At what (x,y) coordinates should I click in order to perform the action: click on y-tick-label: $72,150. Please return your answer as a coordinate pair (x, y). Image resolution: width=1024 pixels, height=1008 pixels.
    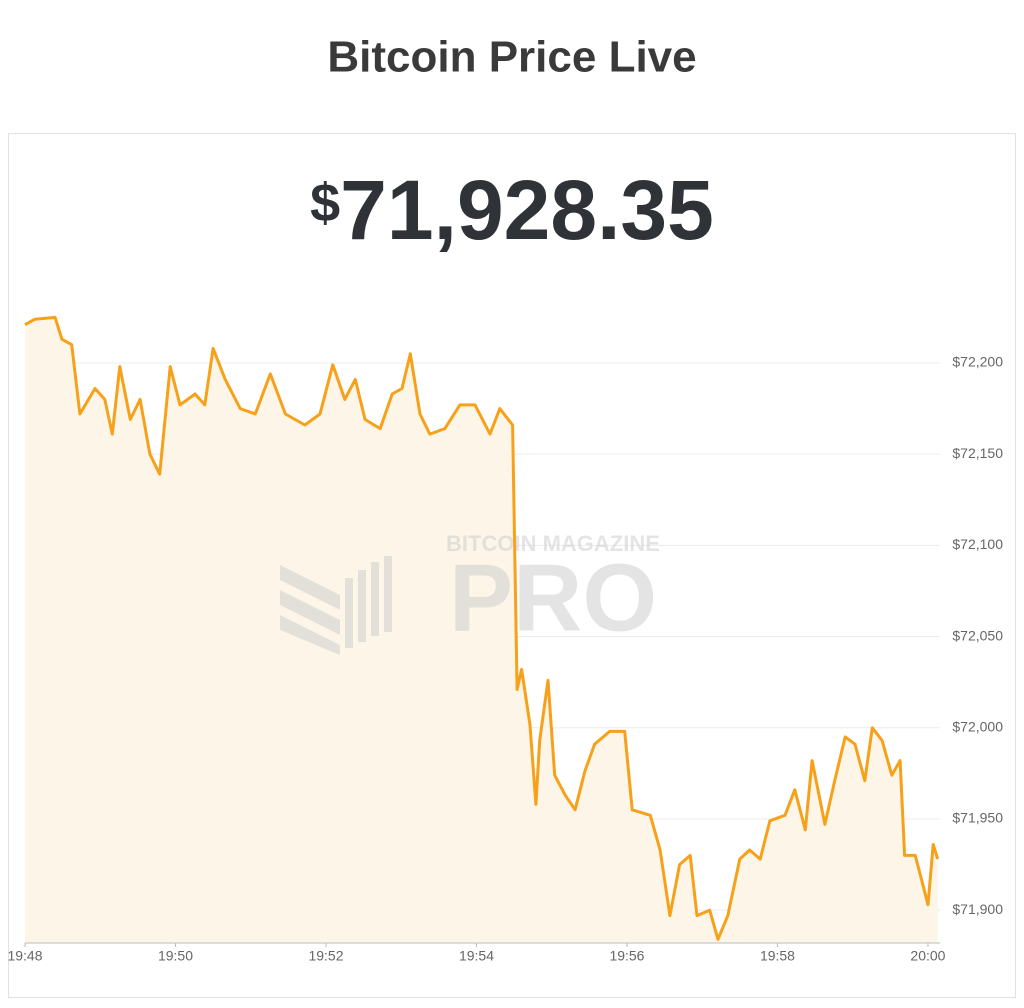
    Looking at the image, I should click on (977, 453).